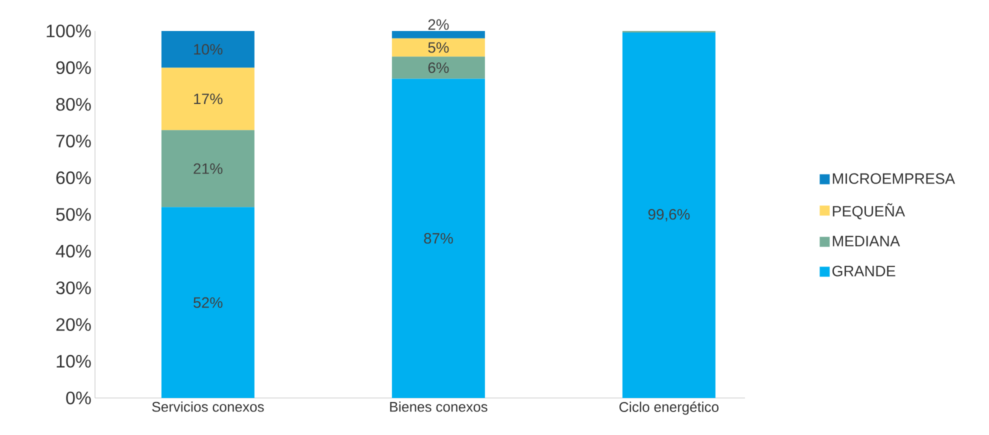  Describe the element at coordinates (866, 241) in the screenshot. I see `legend-label: MEDIANA` at that location.